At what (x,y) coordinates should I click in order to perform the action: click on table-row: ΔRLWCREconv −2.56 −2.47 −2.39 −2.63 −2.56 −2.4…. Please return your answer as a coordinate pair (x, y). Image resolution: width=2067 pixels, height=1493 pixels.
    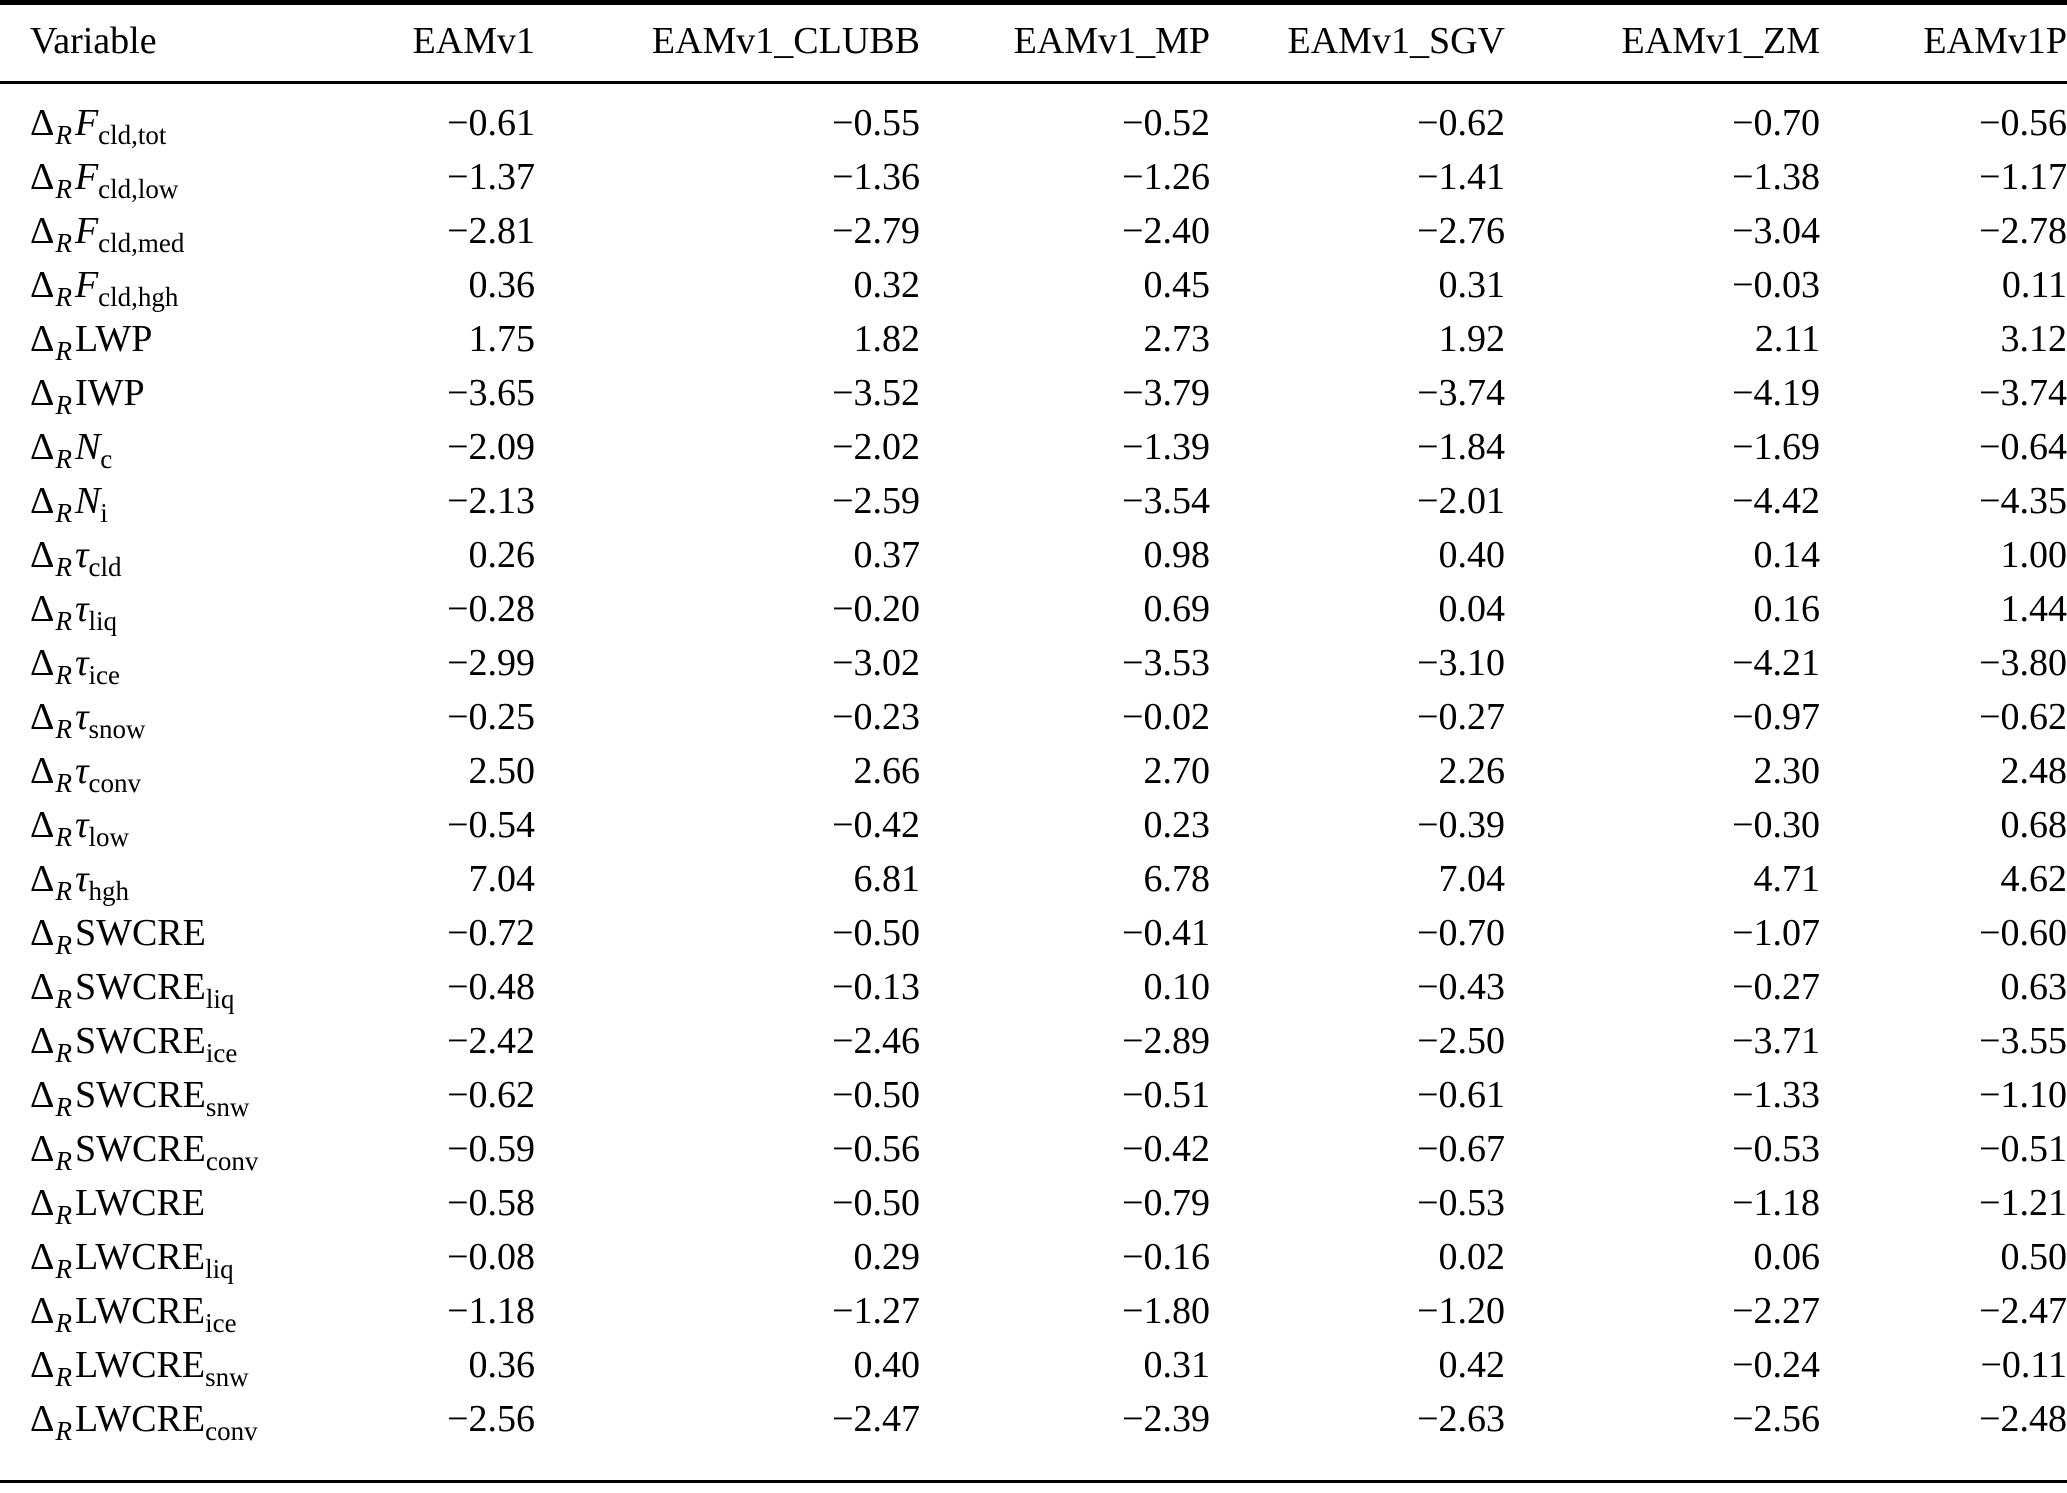
    Looking at the image, I should click on (1033, 1437).